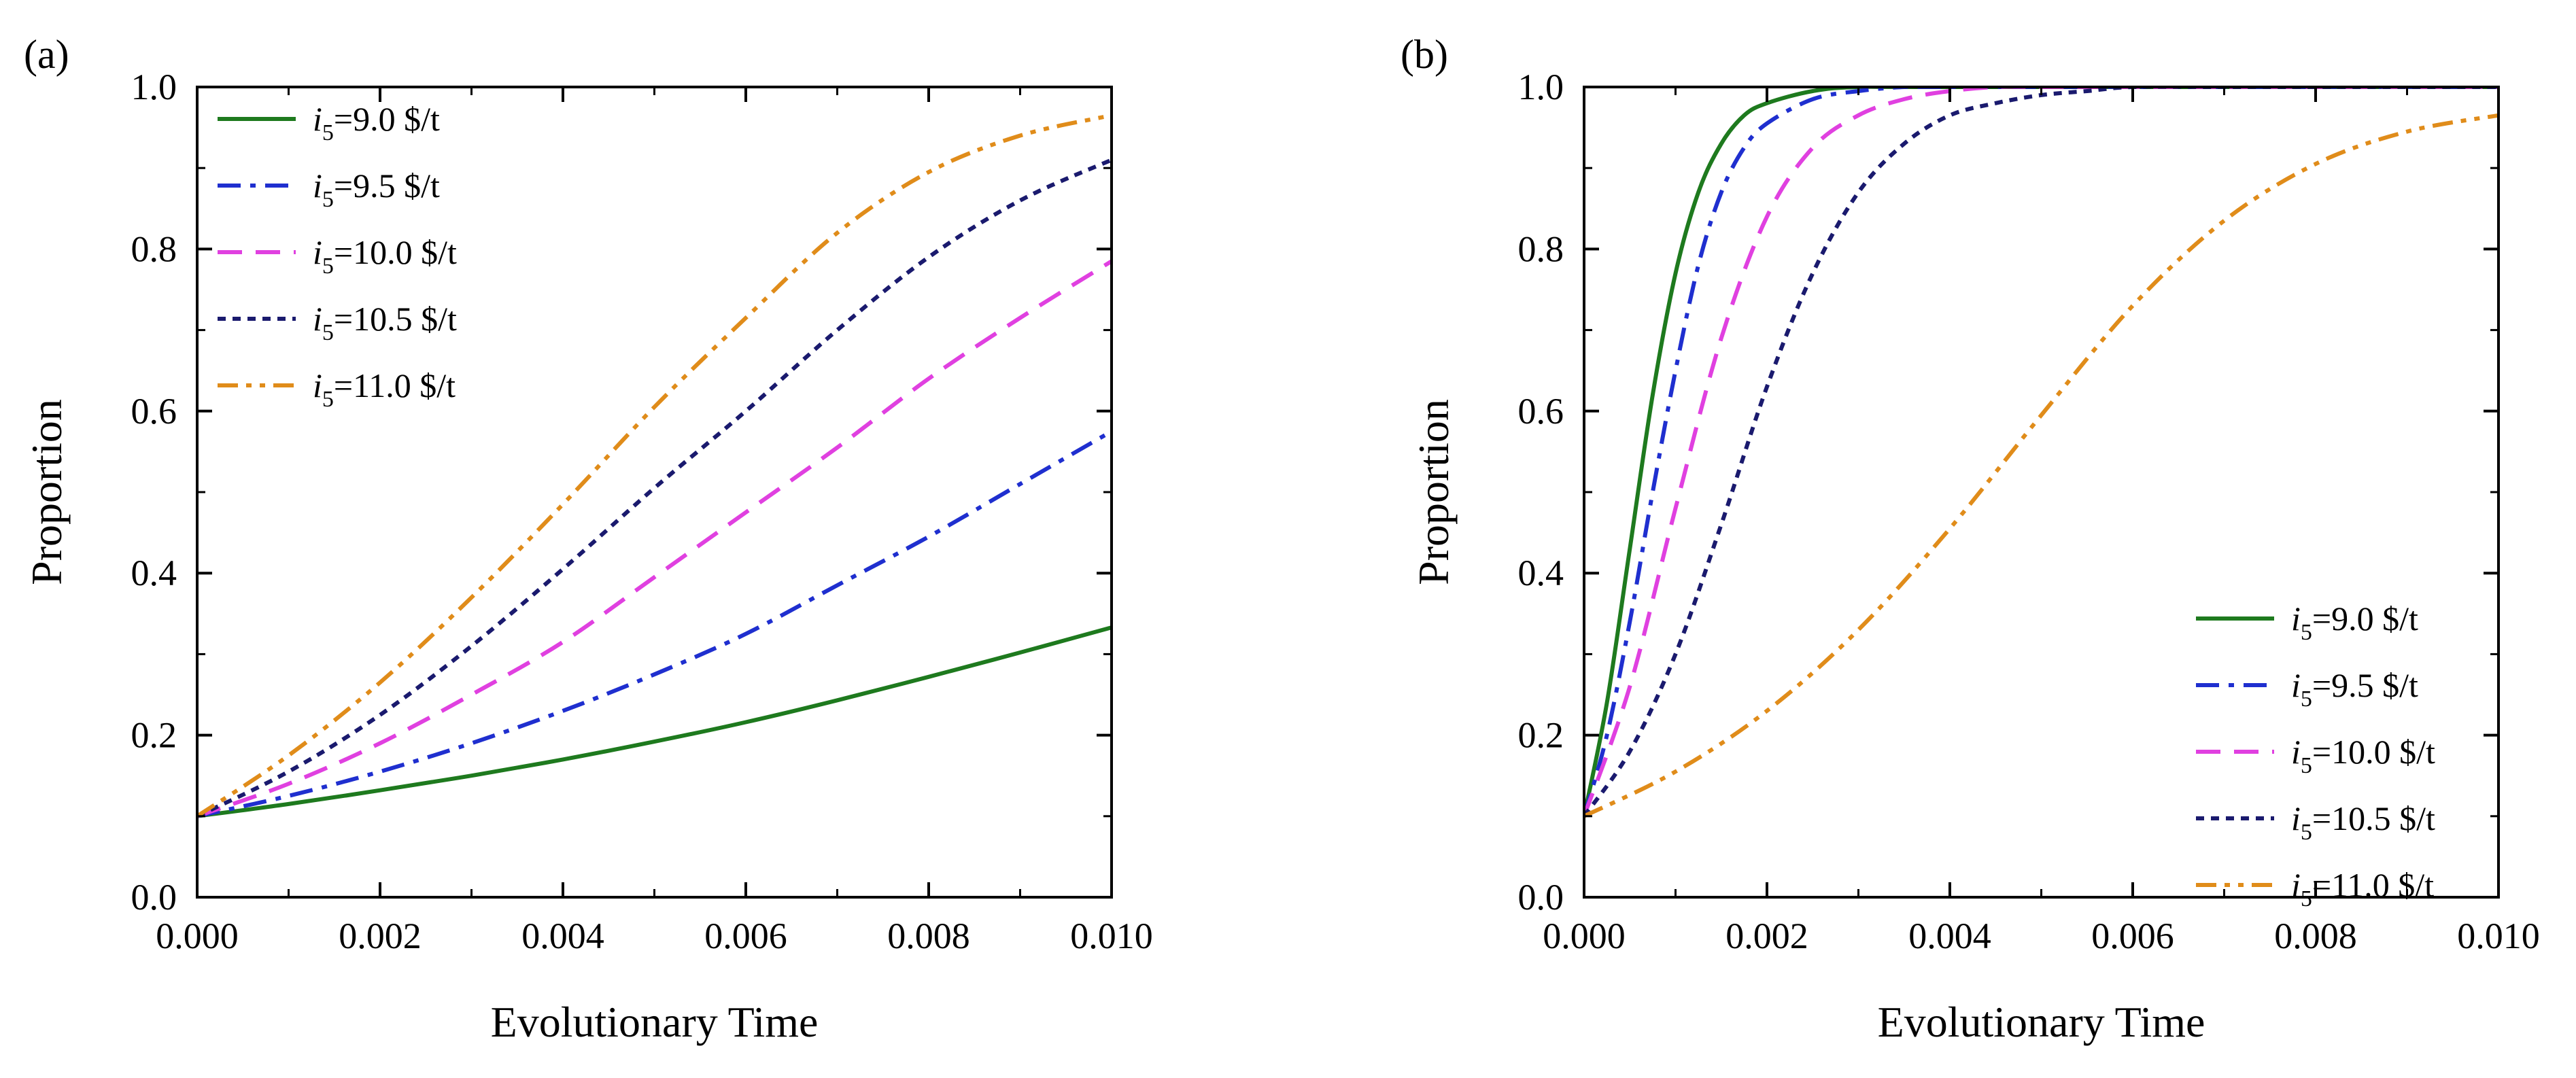 This screenshot has height=1078, width=2576. Describe the element at coordinates (1424, 54) in the screenshot. I see `panel-label: (b)` at that location.